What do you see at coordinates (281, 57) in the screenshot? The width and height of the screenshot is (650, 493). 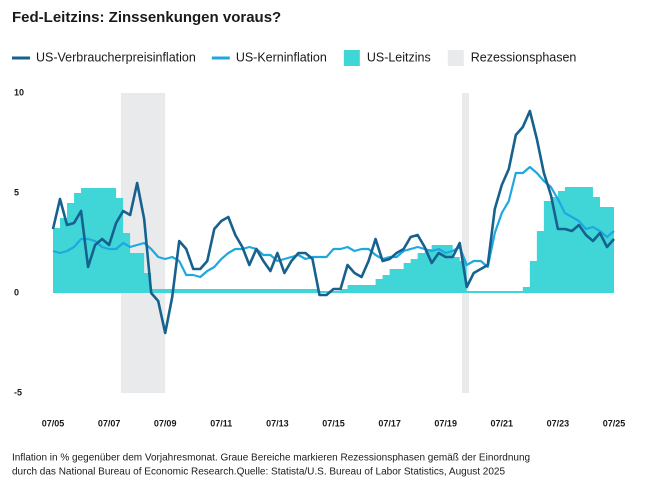 I see `legend-label: US-Kerninflation` at bounding box center [281, 57].